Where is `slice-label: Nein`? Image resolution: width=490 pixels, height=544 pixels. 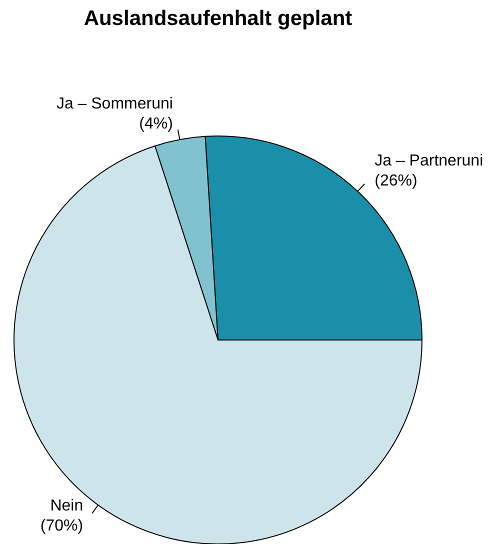 slice-label: Nein is located at coordinates (67, 506).